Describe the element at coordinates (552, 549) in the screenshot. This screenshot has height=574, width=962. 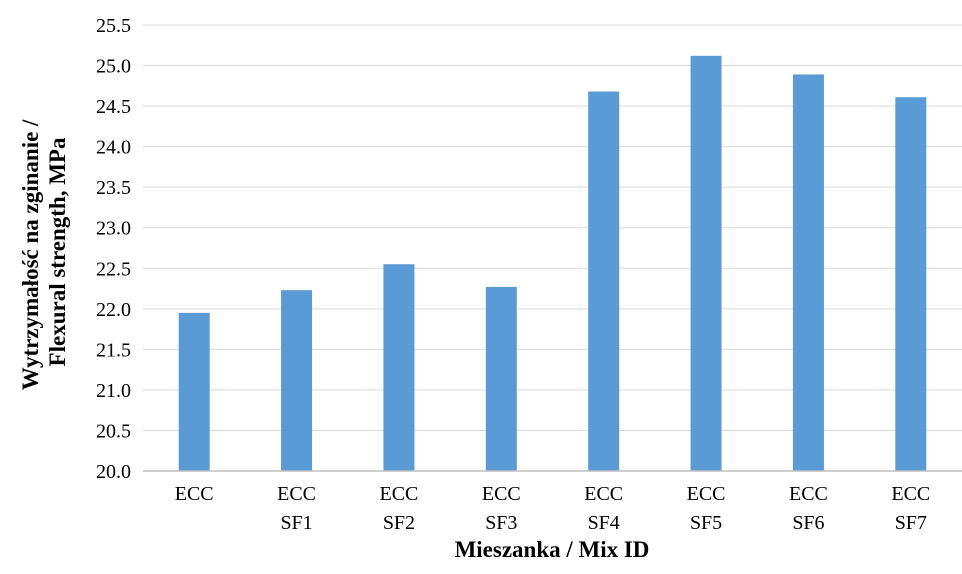
I see `x-axis-title: Mieszanka / Mix ID` at that location.